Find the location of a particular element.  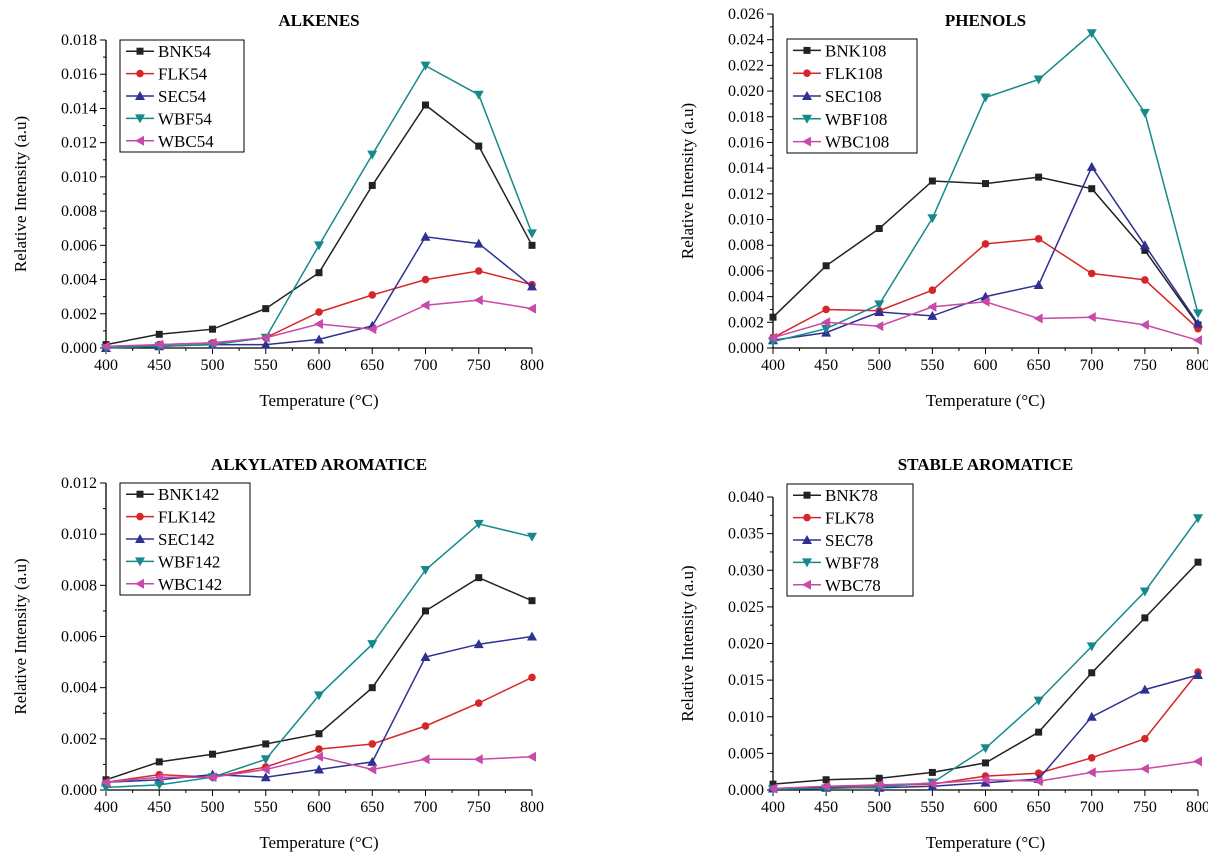

y-tick-label: 0.018 is located at coordinates (79, 40).